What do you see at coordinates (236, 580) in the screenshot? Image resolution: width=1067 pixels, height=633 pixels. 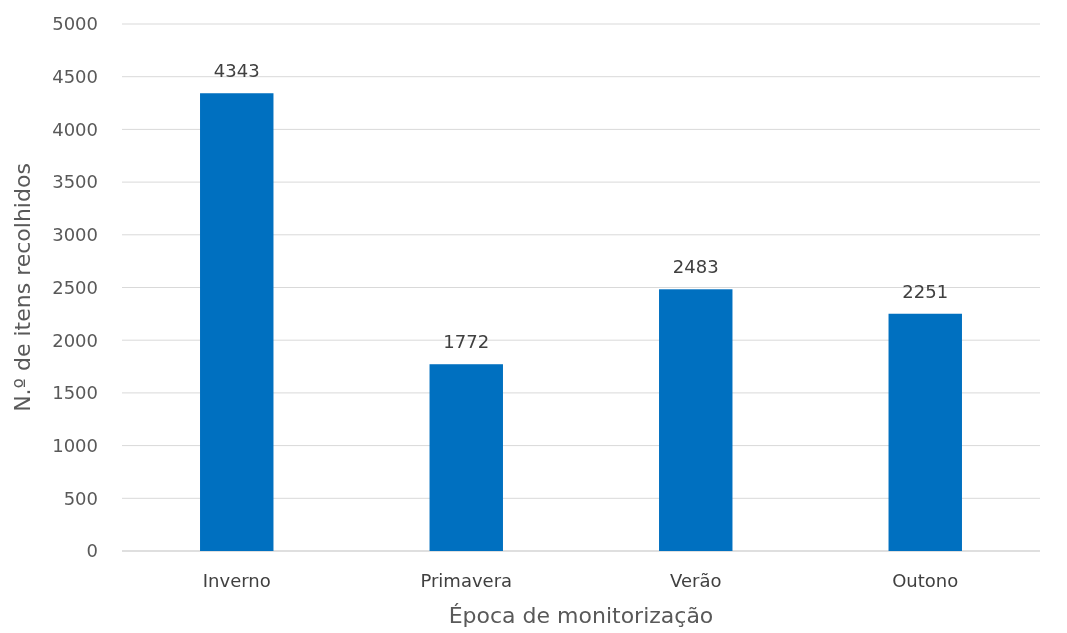 I see `x-tick-label: Inverno` at bounding box center [236, 580].